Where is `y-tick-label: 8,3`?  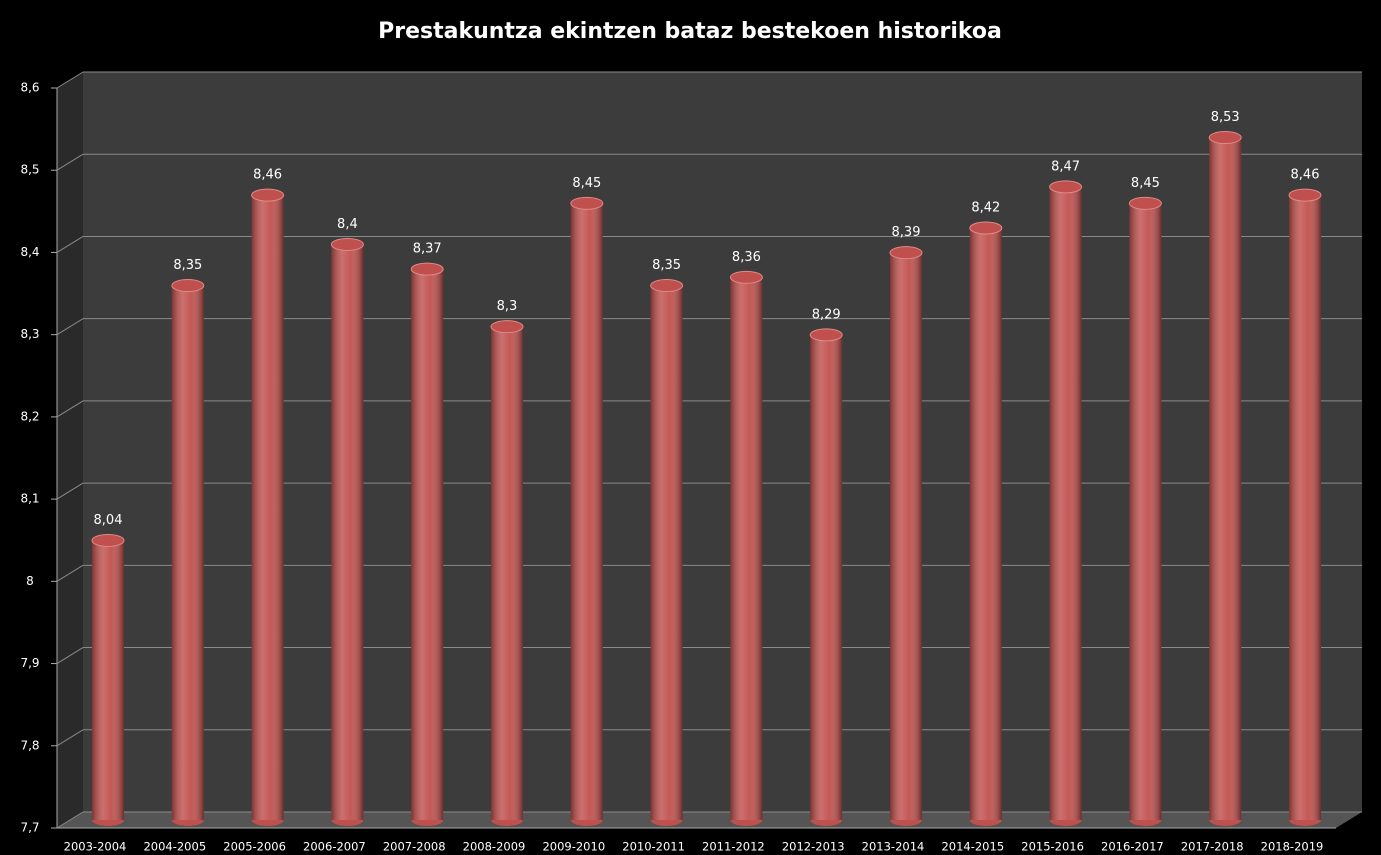 y-tick-label: 8,3 is located at coordinates (29, 334).